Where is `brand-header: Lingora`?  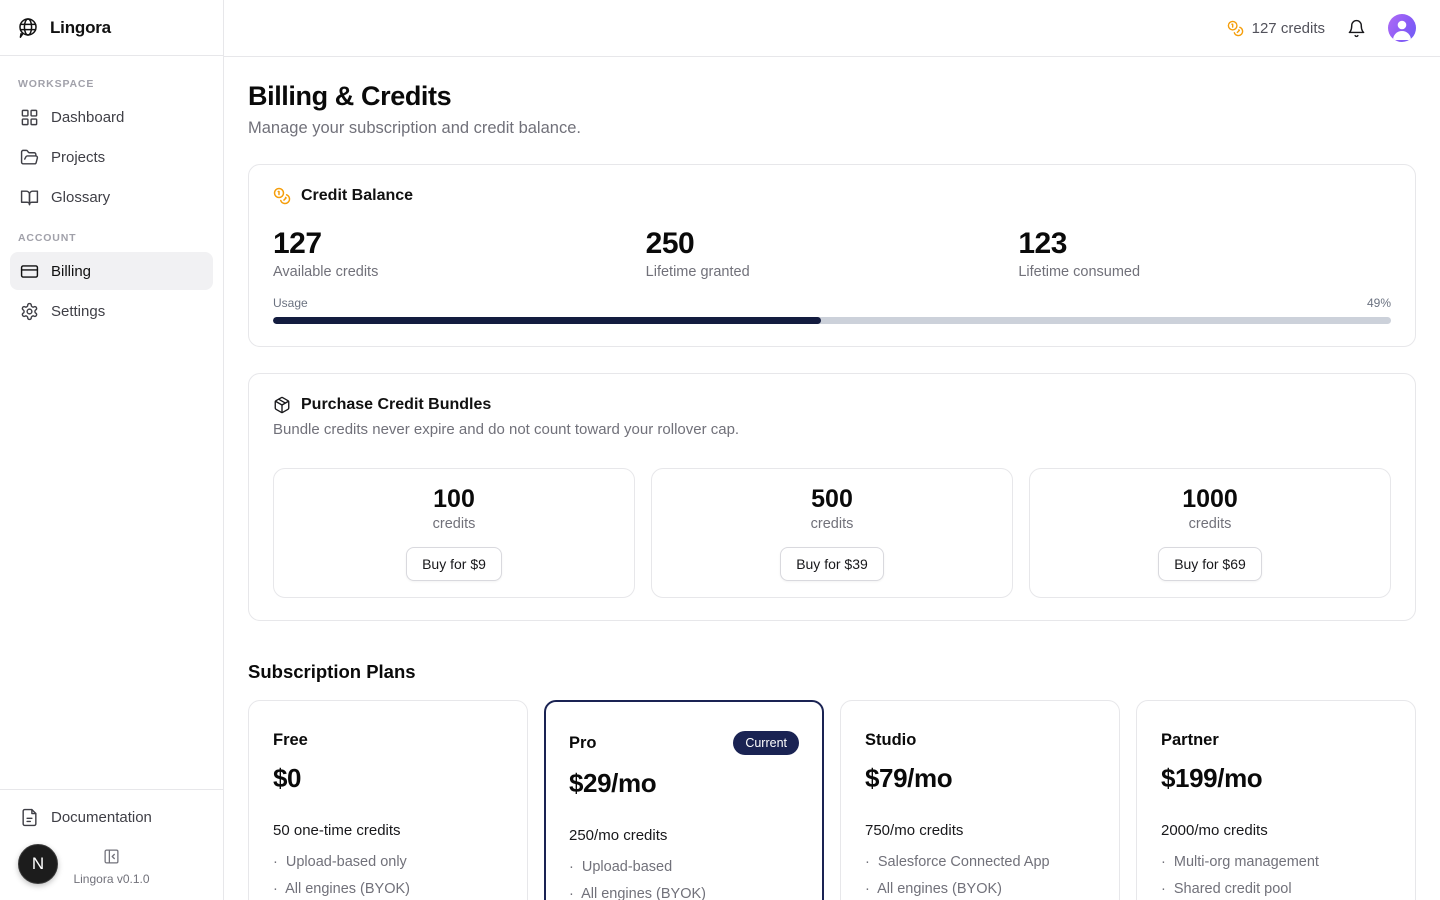 brand-header: Lingora is located at coordinates (111, 28).